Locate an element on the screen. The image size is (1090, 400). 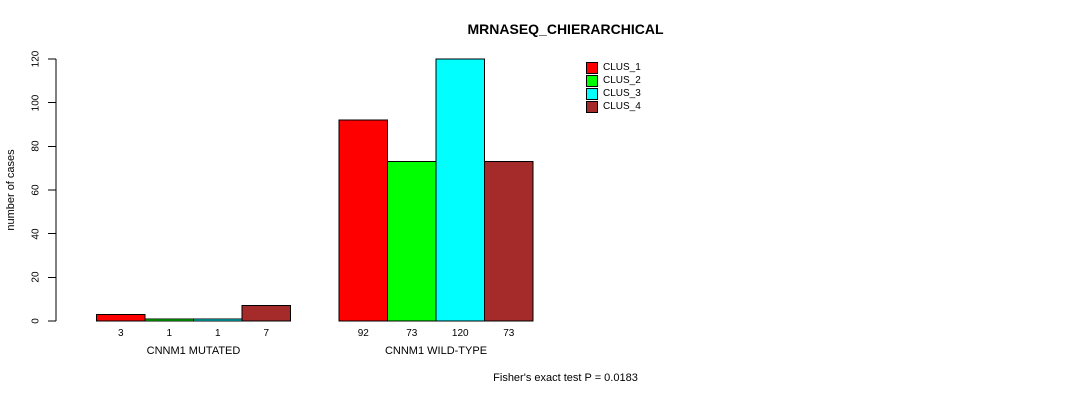
legend-item-clus-4: CLUS_4 is located at coordinates (613, 106).